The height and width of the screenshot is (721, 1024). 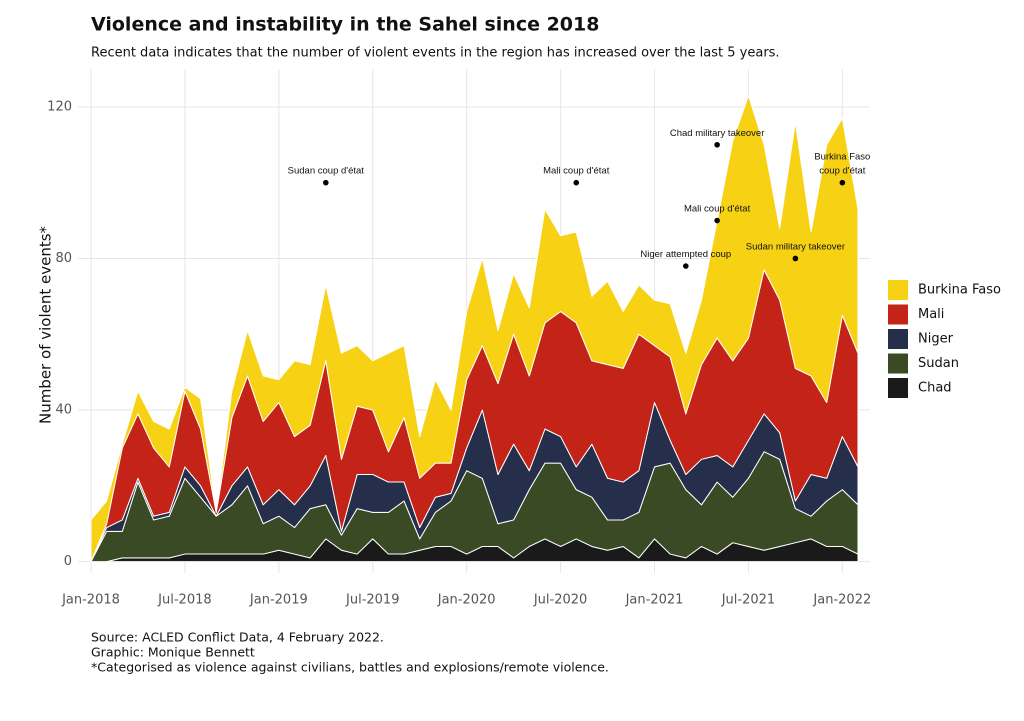 What do you see at coordinates (842, 163) in the screenshot?
I see `annotation-label: Burkina Faso coup d'état` at bounding box center [842, 163].